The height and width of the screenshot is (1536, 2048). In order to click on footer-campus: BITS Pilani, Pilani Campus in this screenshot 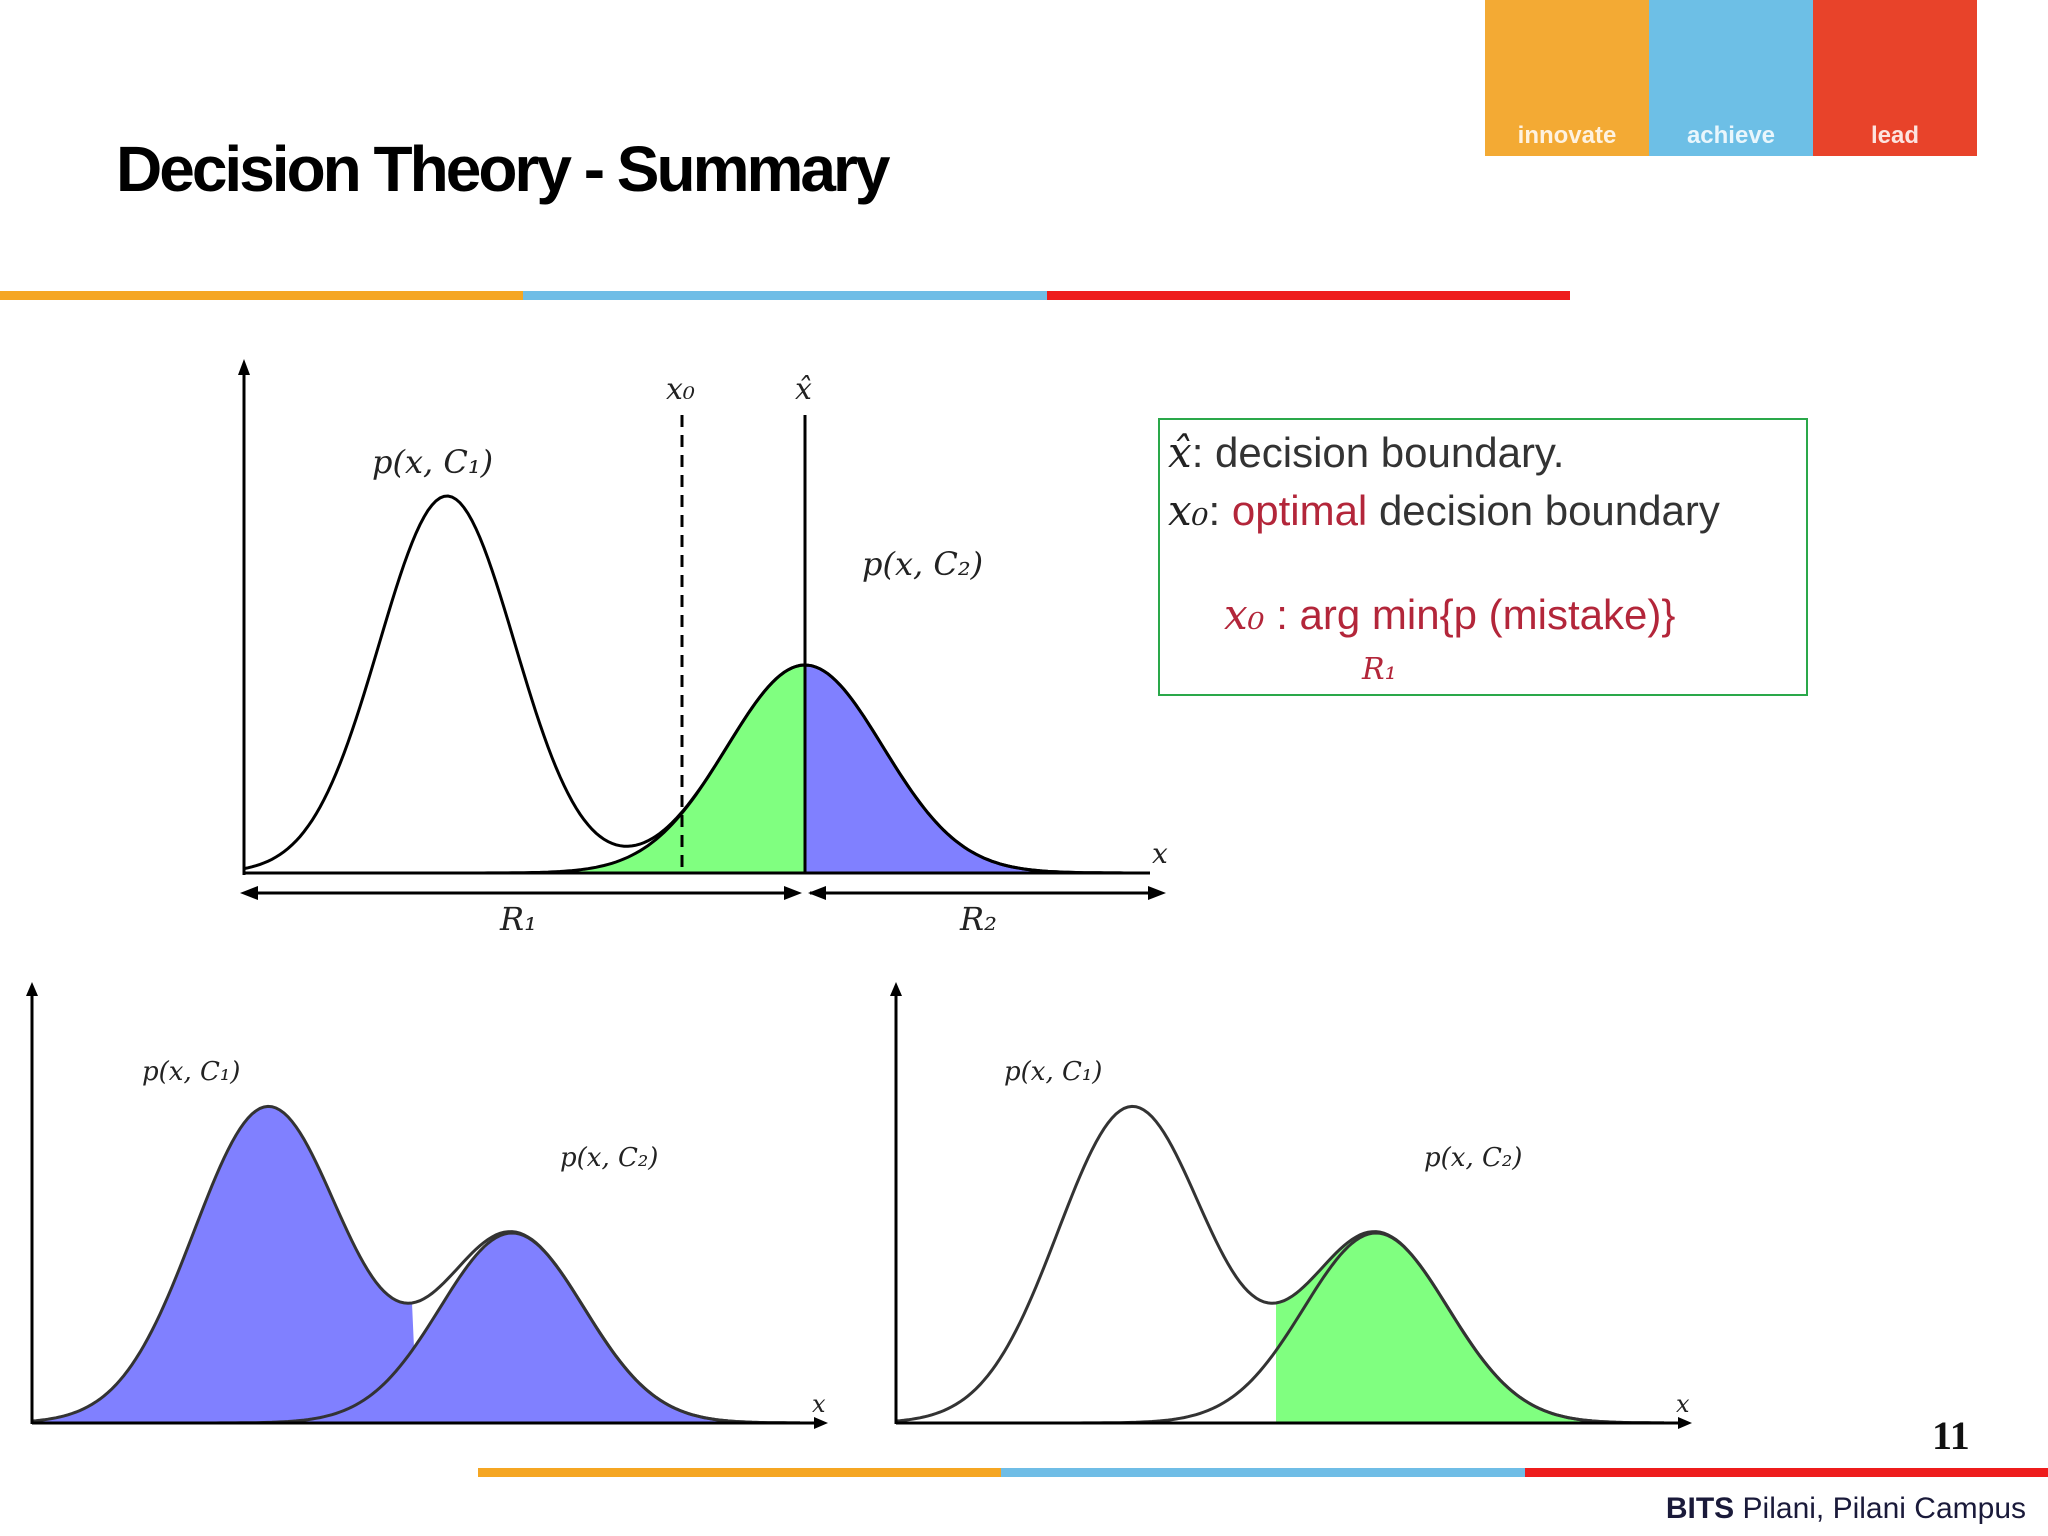, I will do `click(1846, 1509)`.